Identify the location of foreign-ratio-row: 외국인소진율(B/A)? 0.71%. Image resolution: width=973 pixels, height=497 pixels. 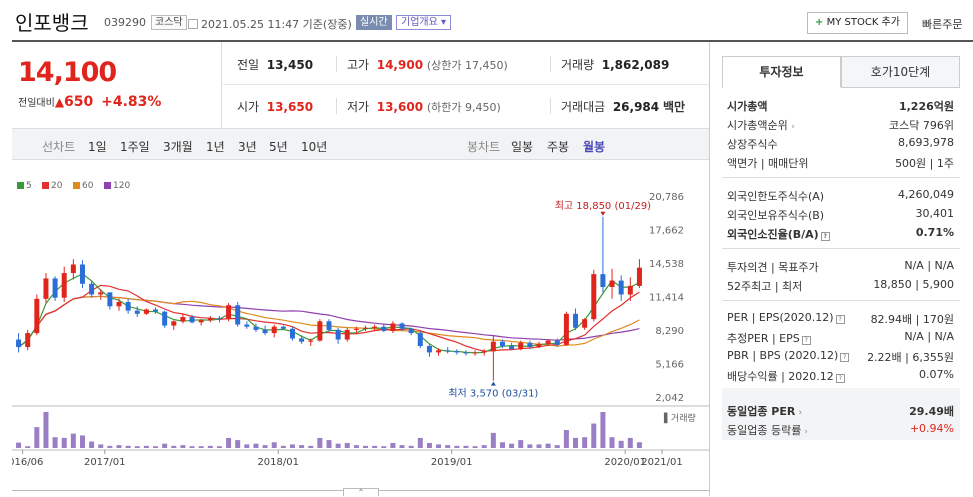
(840, 233).